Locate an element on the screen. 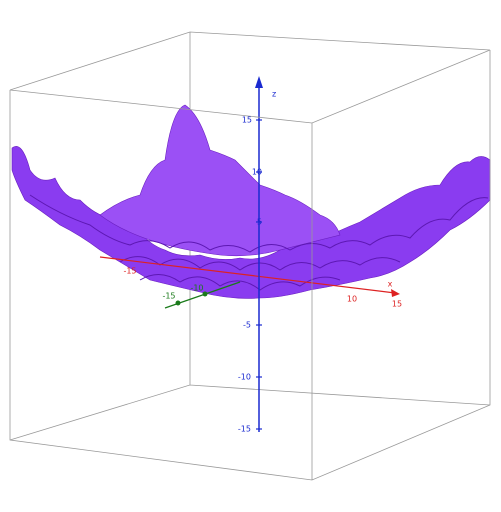 This screenshot has width=501, height=512. x-axis-name: x is located at coordinates (390, 284).